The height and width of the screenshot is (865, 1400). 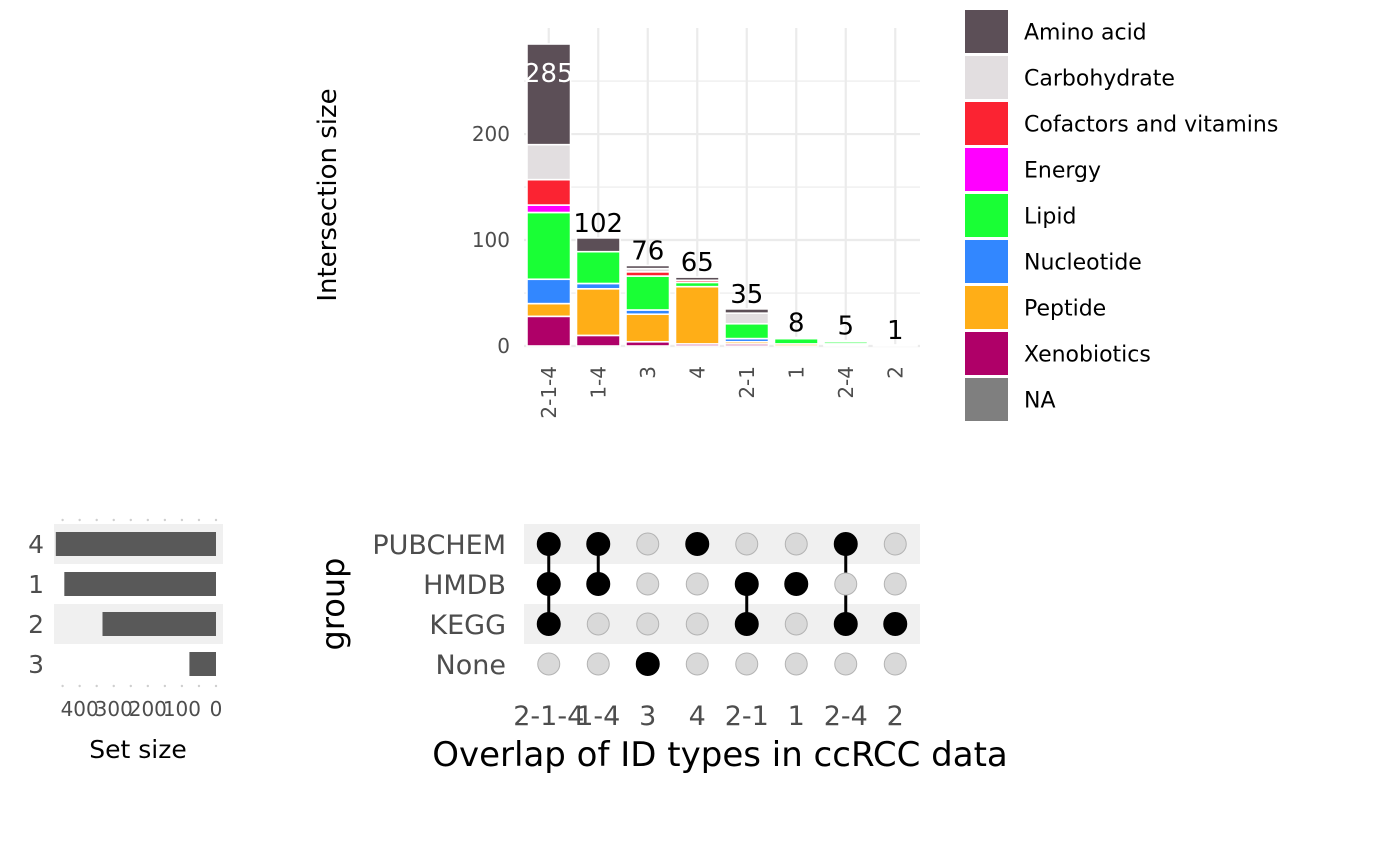 What do you see at coordinates (1065, 309) in the screenshot?
I see `legend-label: Peptide` at bounding box center [1065, 309].